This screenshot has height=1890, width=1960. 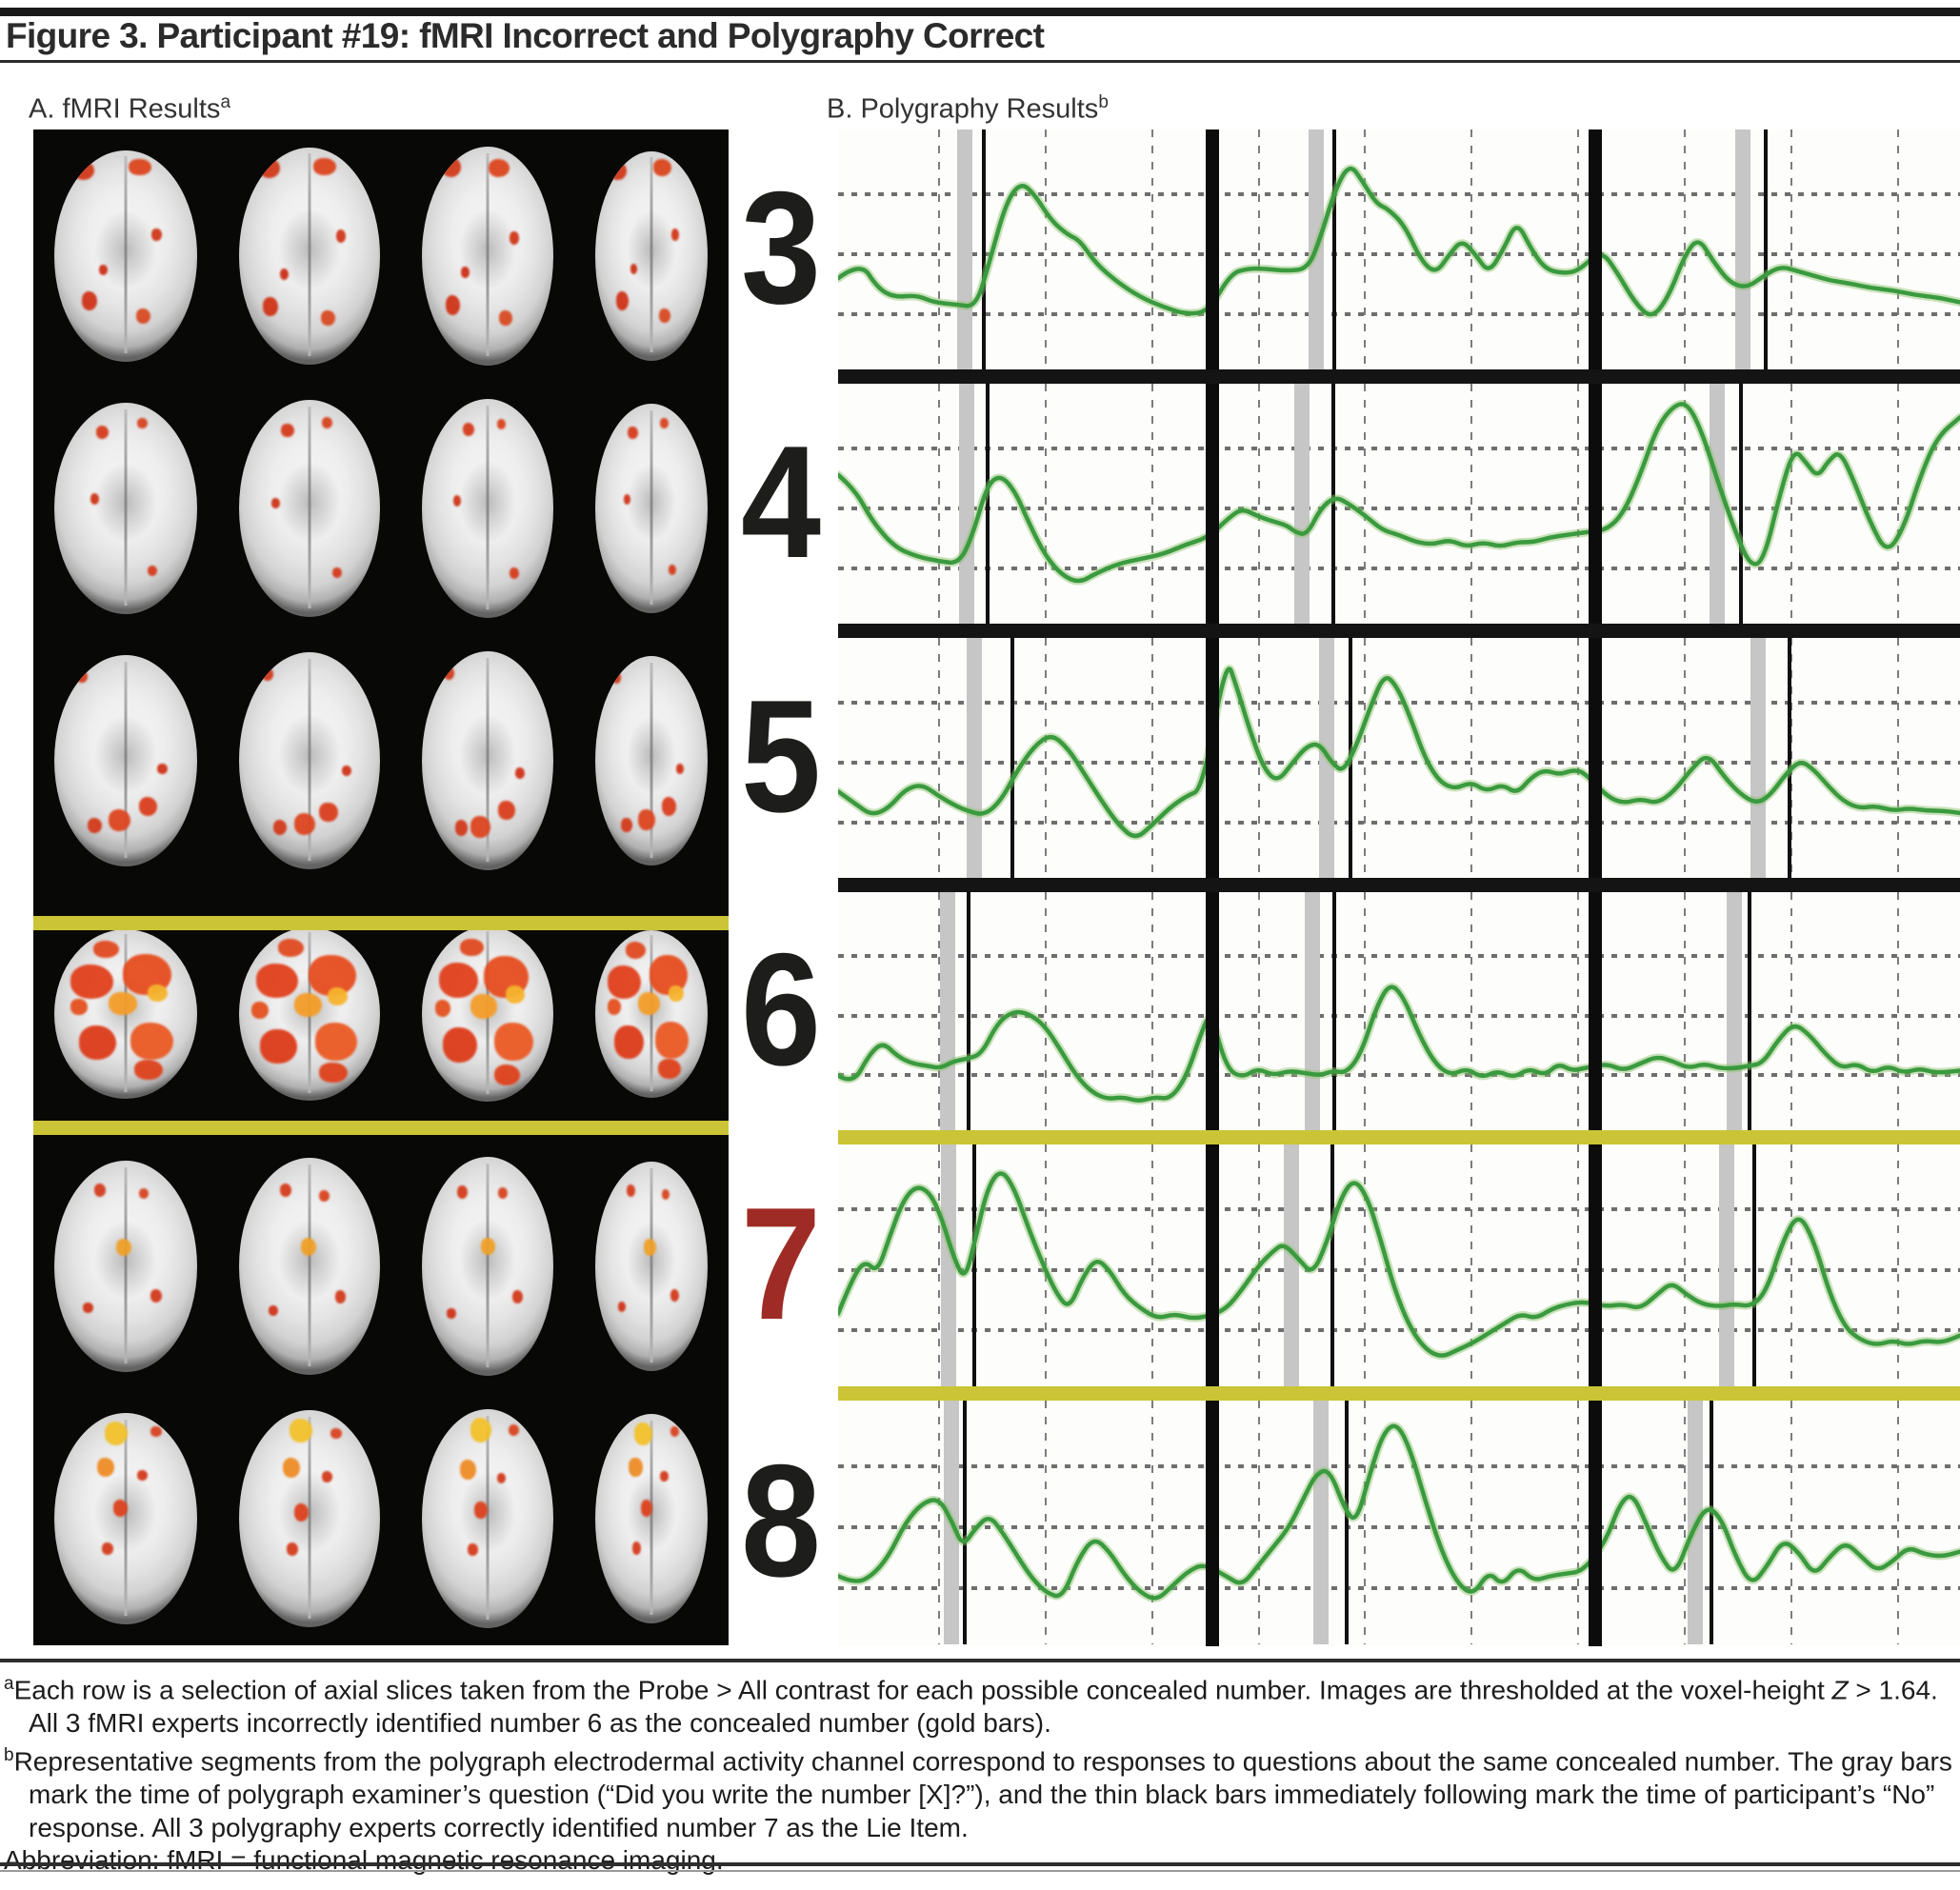 What do you see at coordinates (980, 1660) in the screenshot?
I see `footnote-rule` at bounding box center [980, 1660].